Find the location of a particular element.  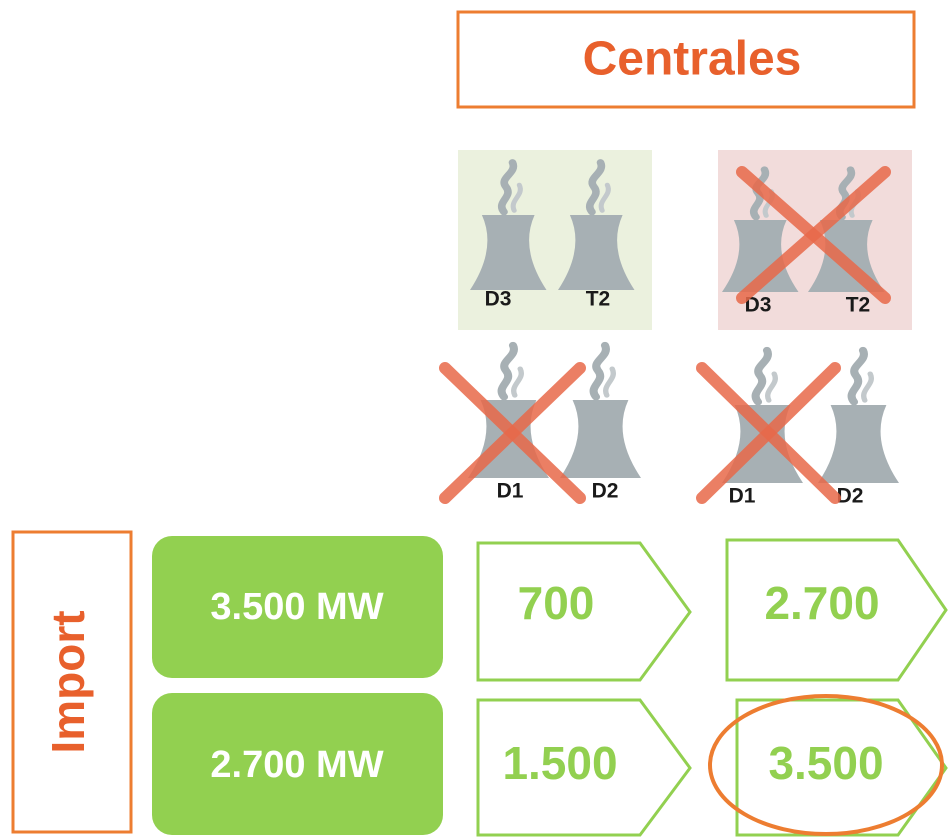

value-label: 2.700 is located at coordinates (821, 603).